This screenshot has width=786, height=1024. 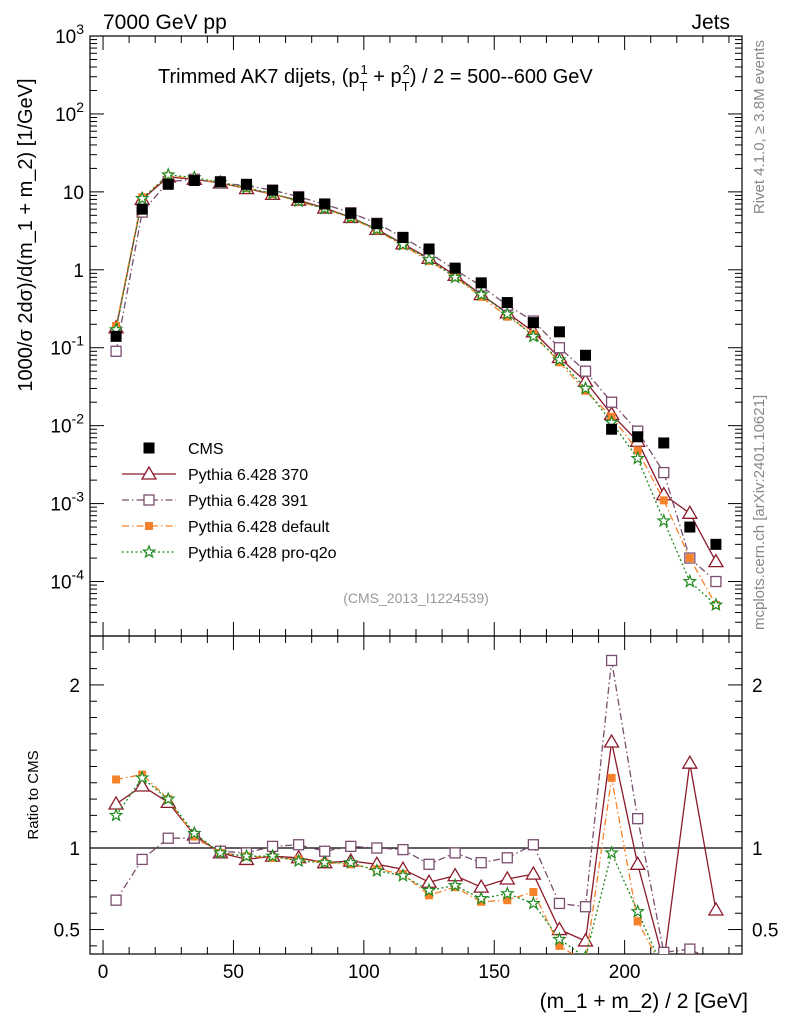 What do you see at coordinates (233, 972) in the screenshot?
I see `x-tick-label: 50` at bounding box center [233, 972].